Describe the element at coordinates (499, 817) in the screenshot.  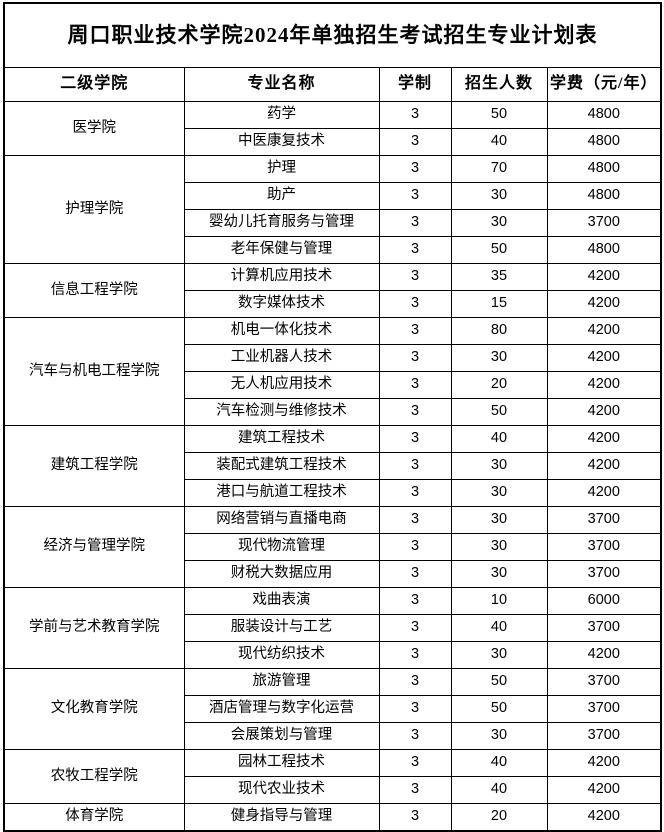
I see `quota-cell: 20` at that location.